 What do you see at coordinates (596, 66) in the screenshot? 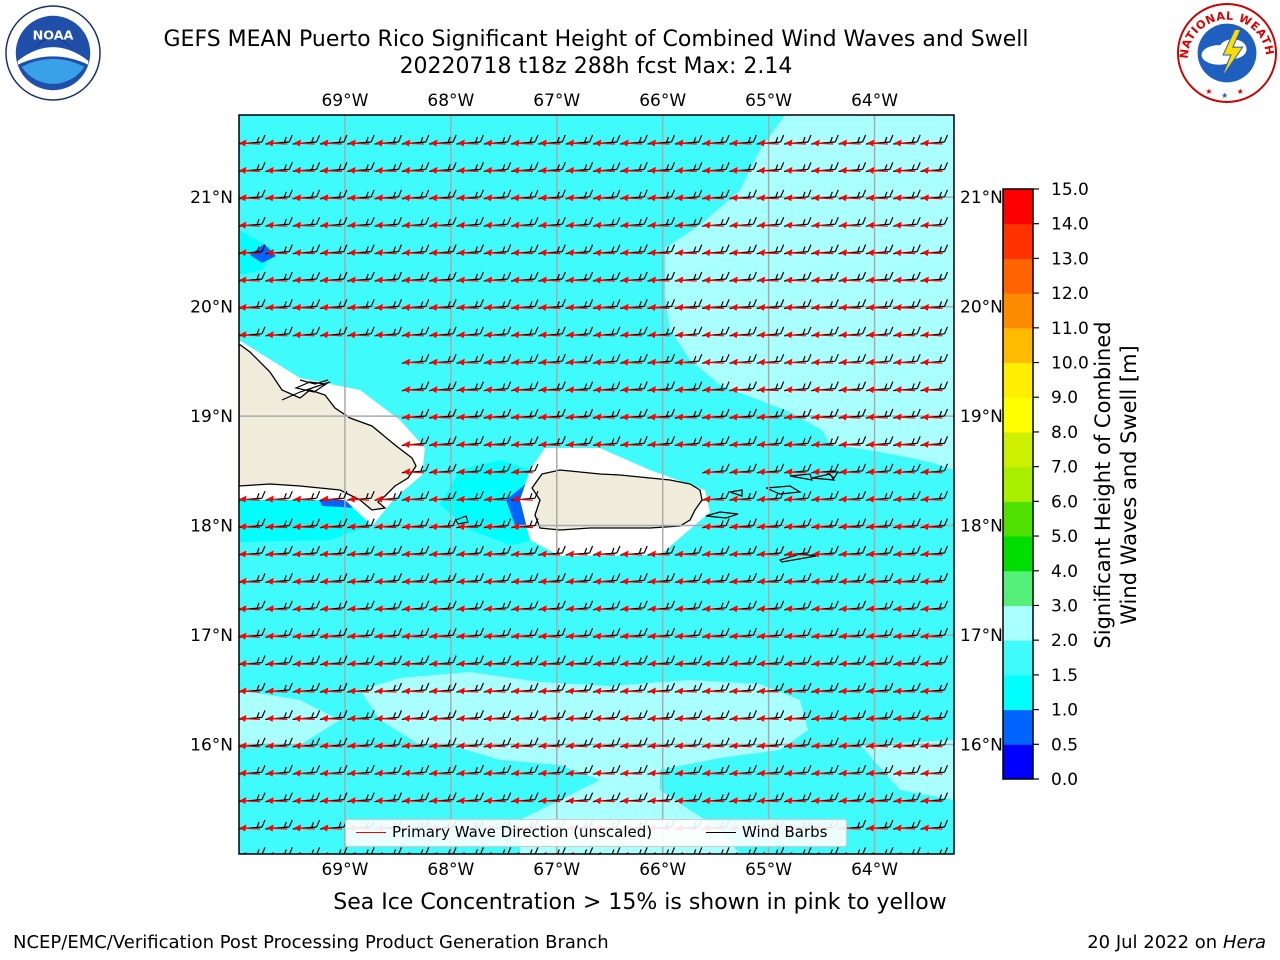
I see `map-subtitle: 20220718 t18z 288h fcst Max: 2.14` at bounding box center [596, 66].